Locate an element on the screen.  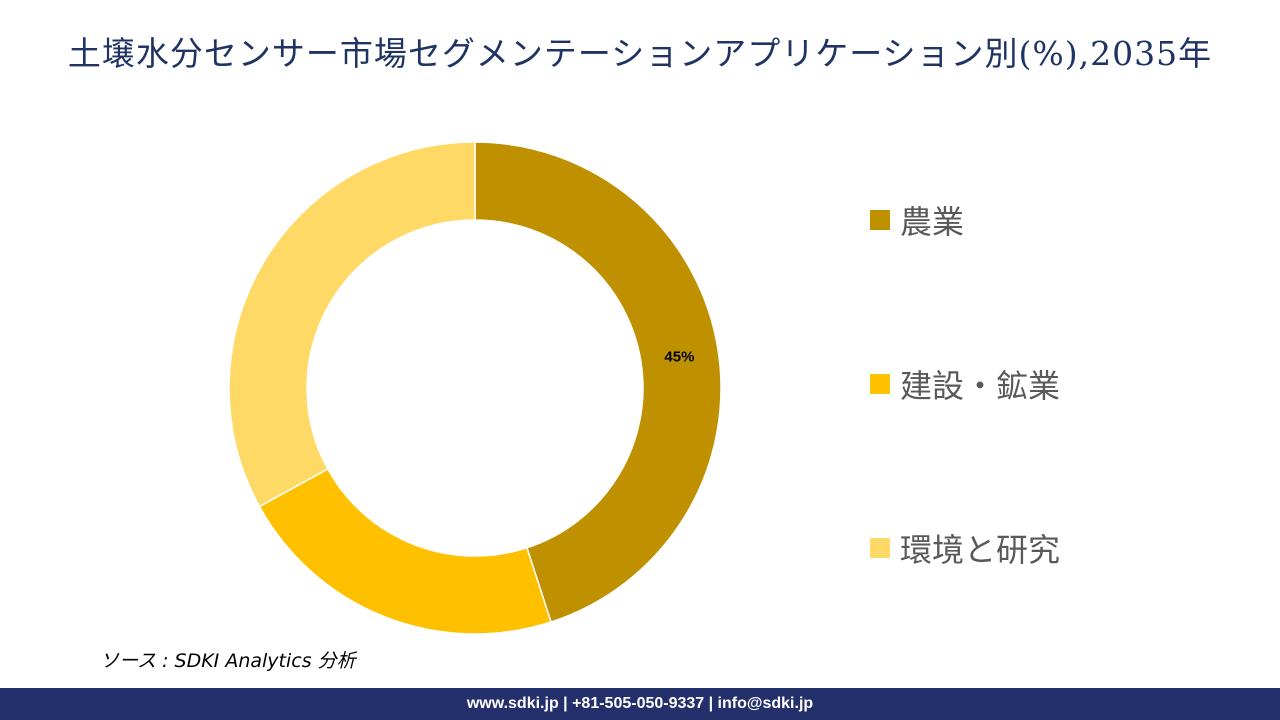
legend-label: 建設・鉱業 is located at coordinates (980, 386).